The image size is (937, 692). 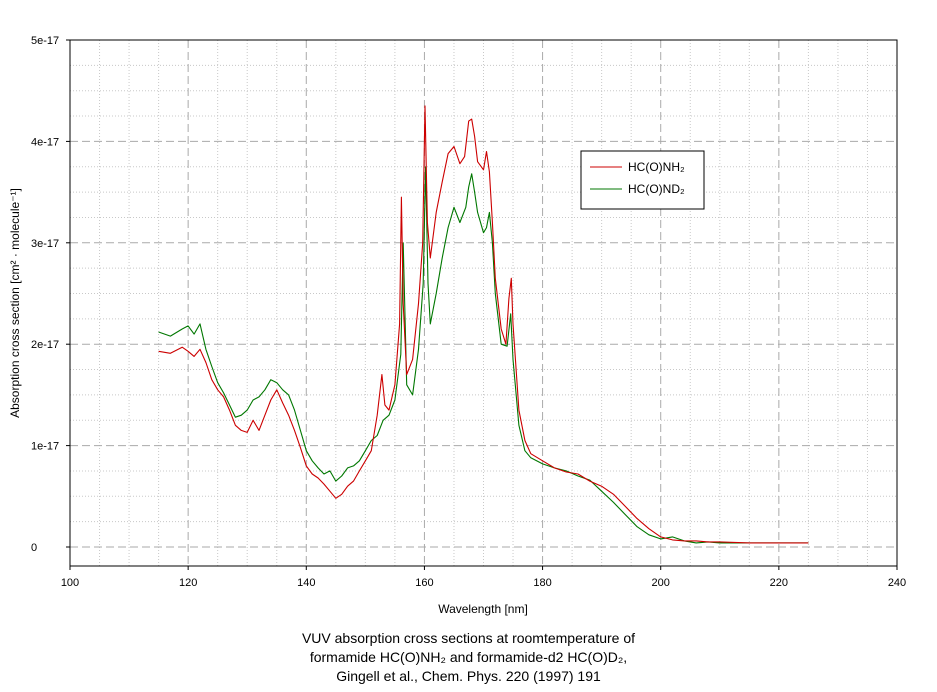 I want to click on y-tick-label: 4e-17, so click(x=45, y=142).